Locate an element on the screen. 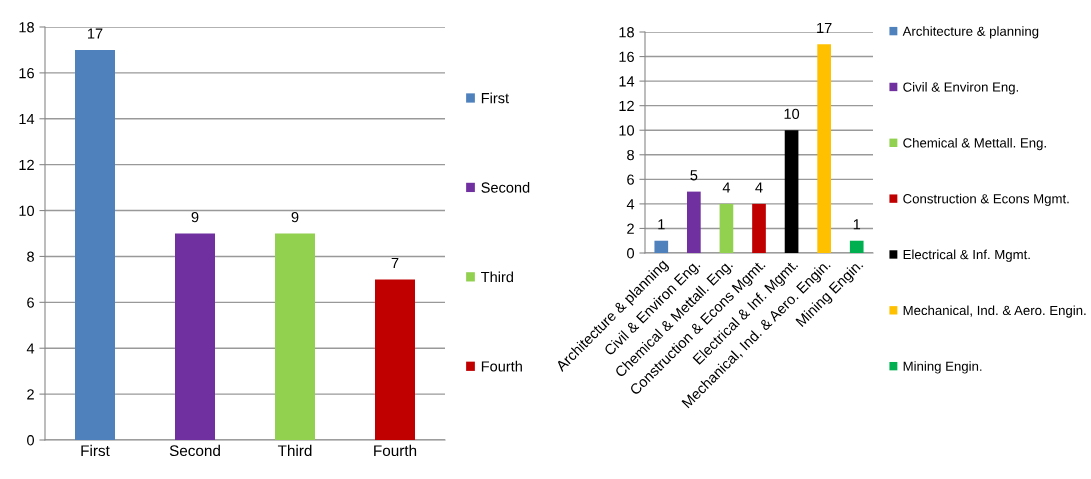 The height and width of the screenshot is (479, 1091). legend-label: Architecture & planning is located at coordinates (970, 32).